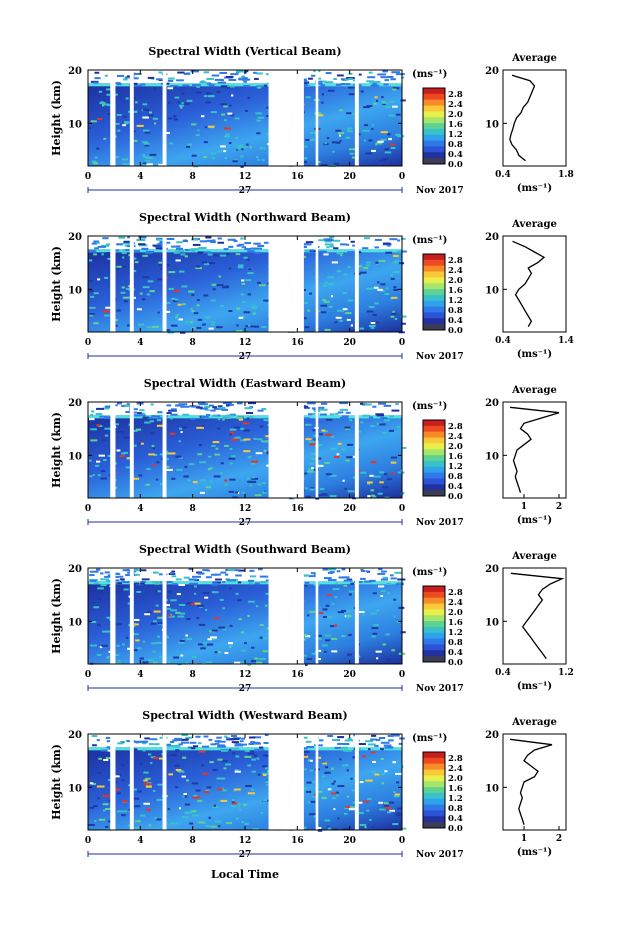 This screenshot has width=623, height=929. Describe the element at coordinates (75, 237) in the screenshot. I see `y-tick-label: 20` at that location.